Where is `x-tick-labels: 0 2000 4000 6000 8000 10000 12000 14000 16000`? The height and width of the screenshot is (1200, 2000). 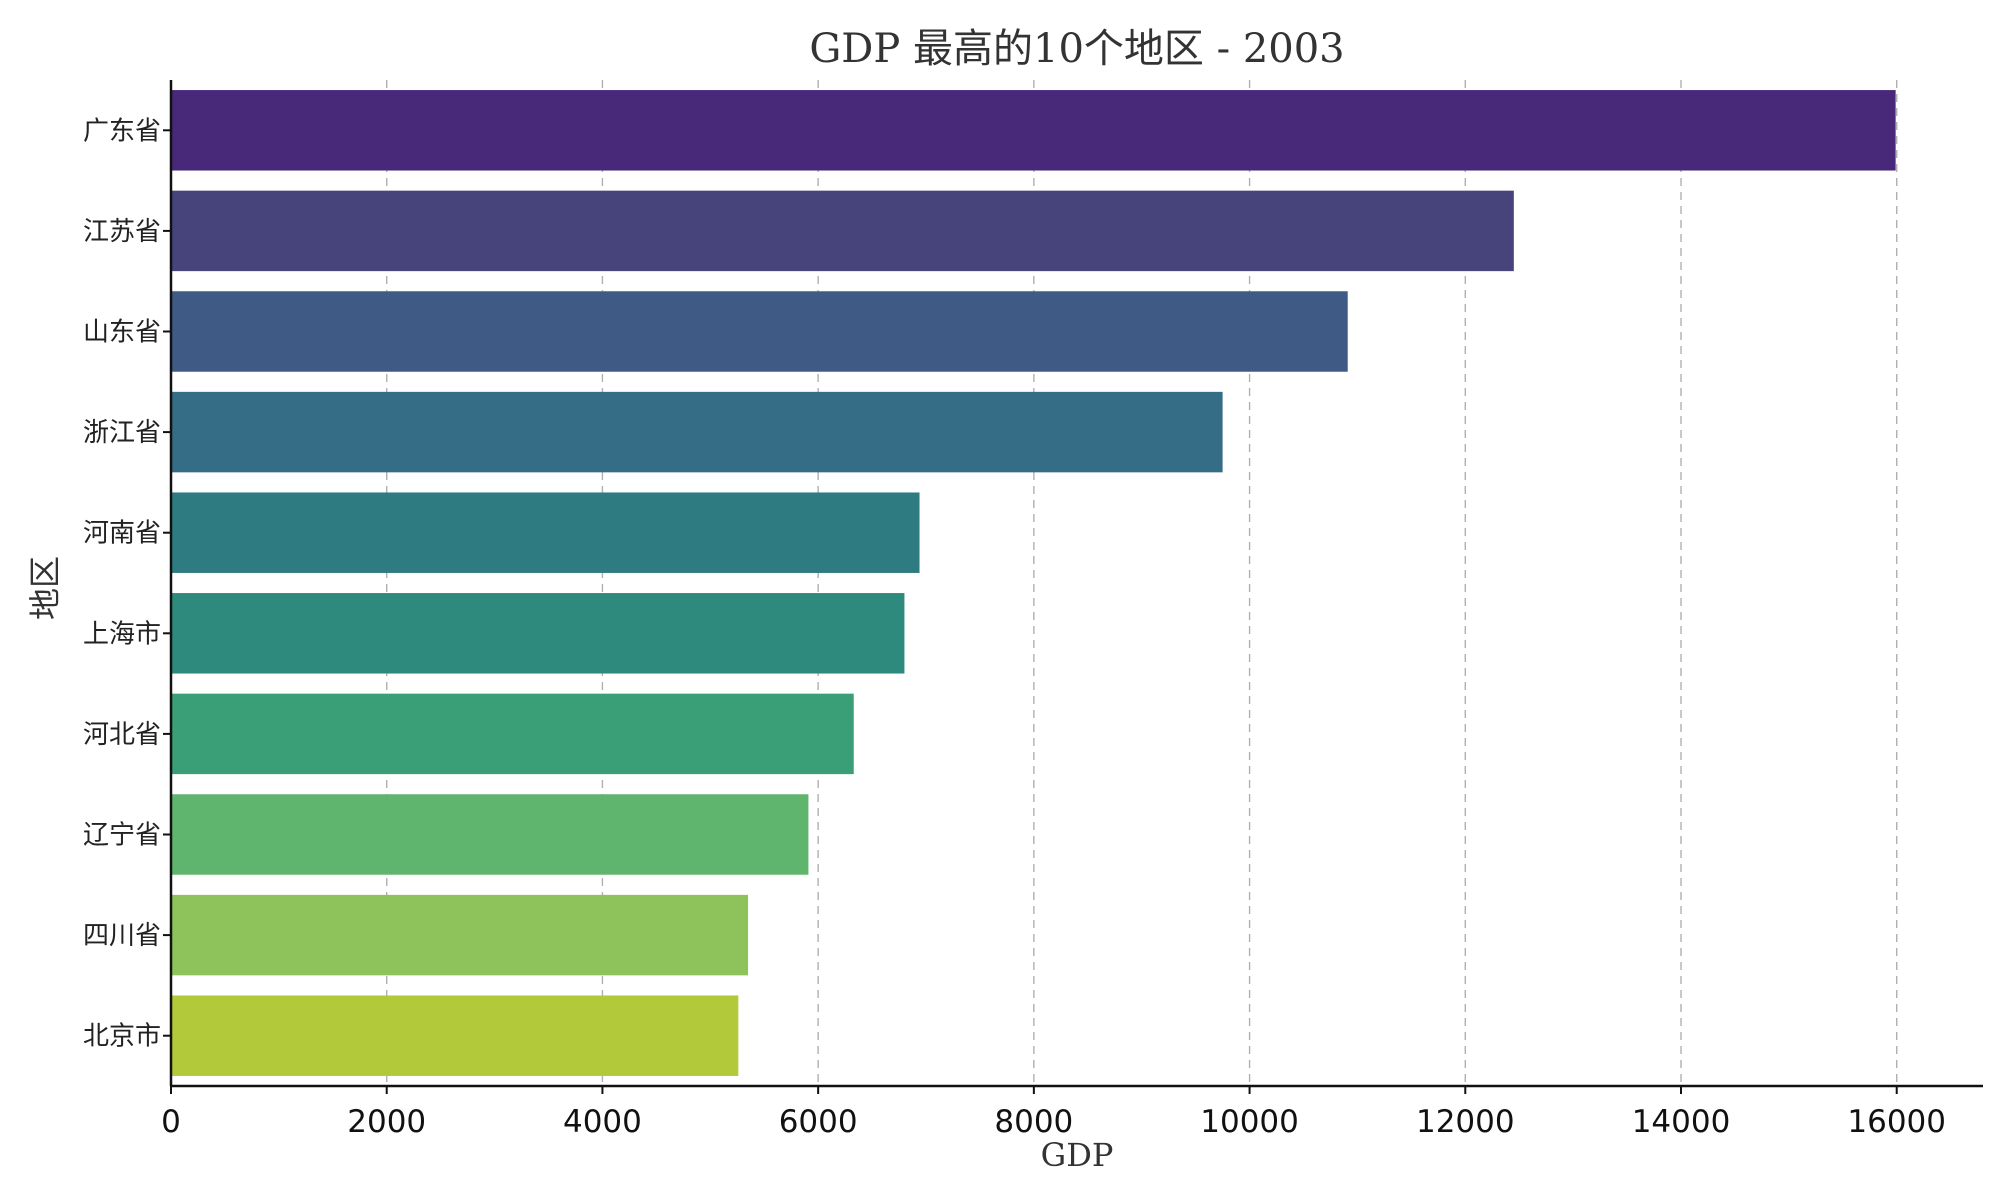
x-tick-labels: 0 2000 4000 6000 8000 10000 12000 14000 16000 is located at coordinates (1053, 1113).